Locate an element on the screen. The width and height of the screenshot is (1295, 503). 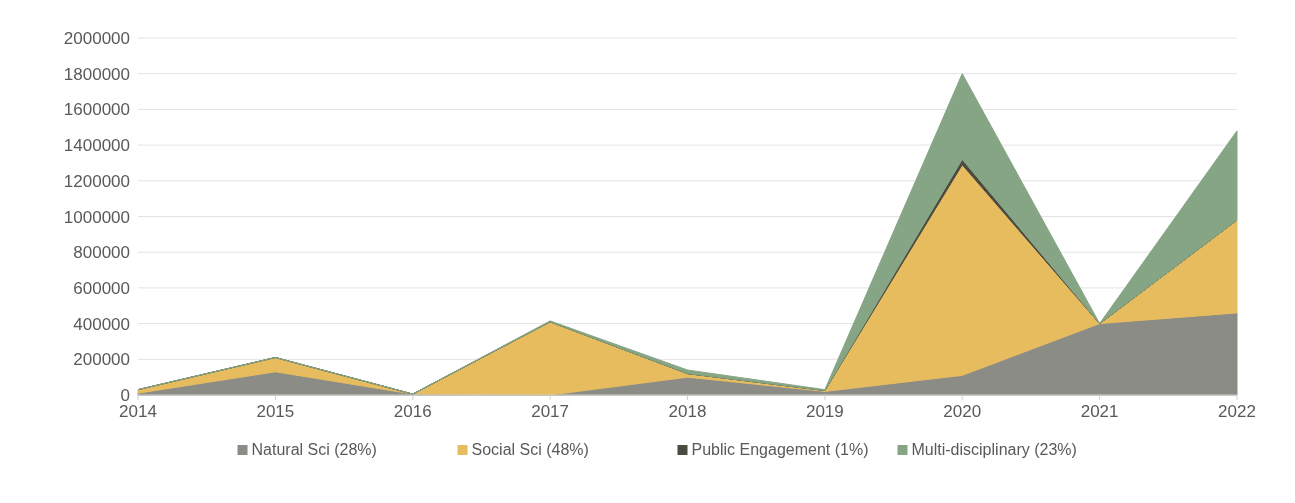
x-tick-label: 2018 is located at coordinates (687, 411).